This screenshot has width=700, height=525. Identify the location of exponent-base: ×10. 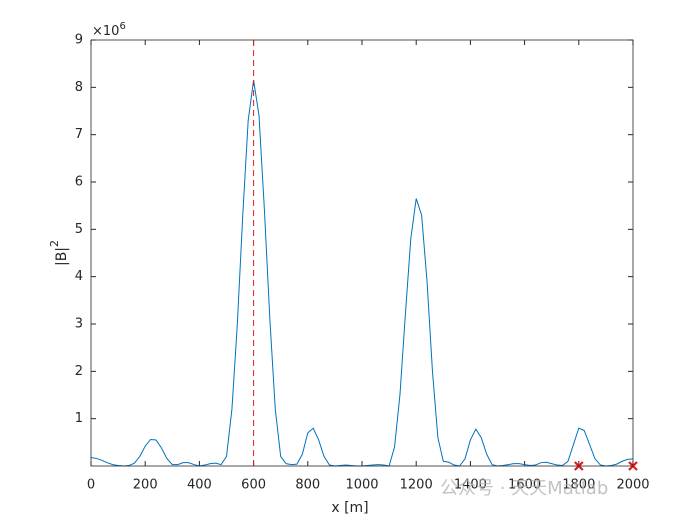
(105, 31).